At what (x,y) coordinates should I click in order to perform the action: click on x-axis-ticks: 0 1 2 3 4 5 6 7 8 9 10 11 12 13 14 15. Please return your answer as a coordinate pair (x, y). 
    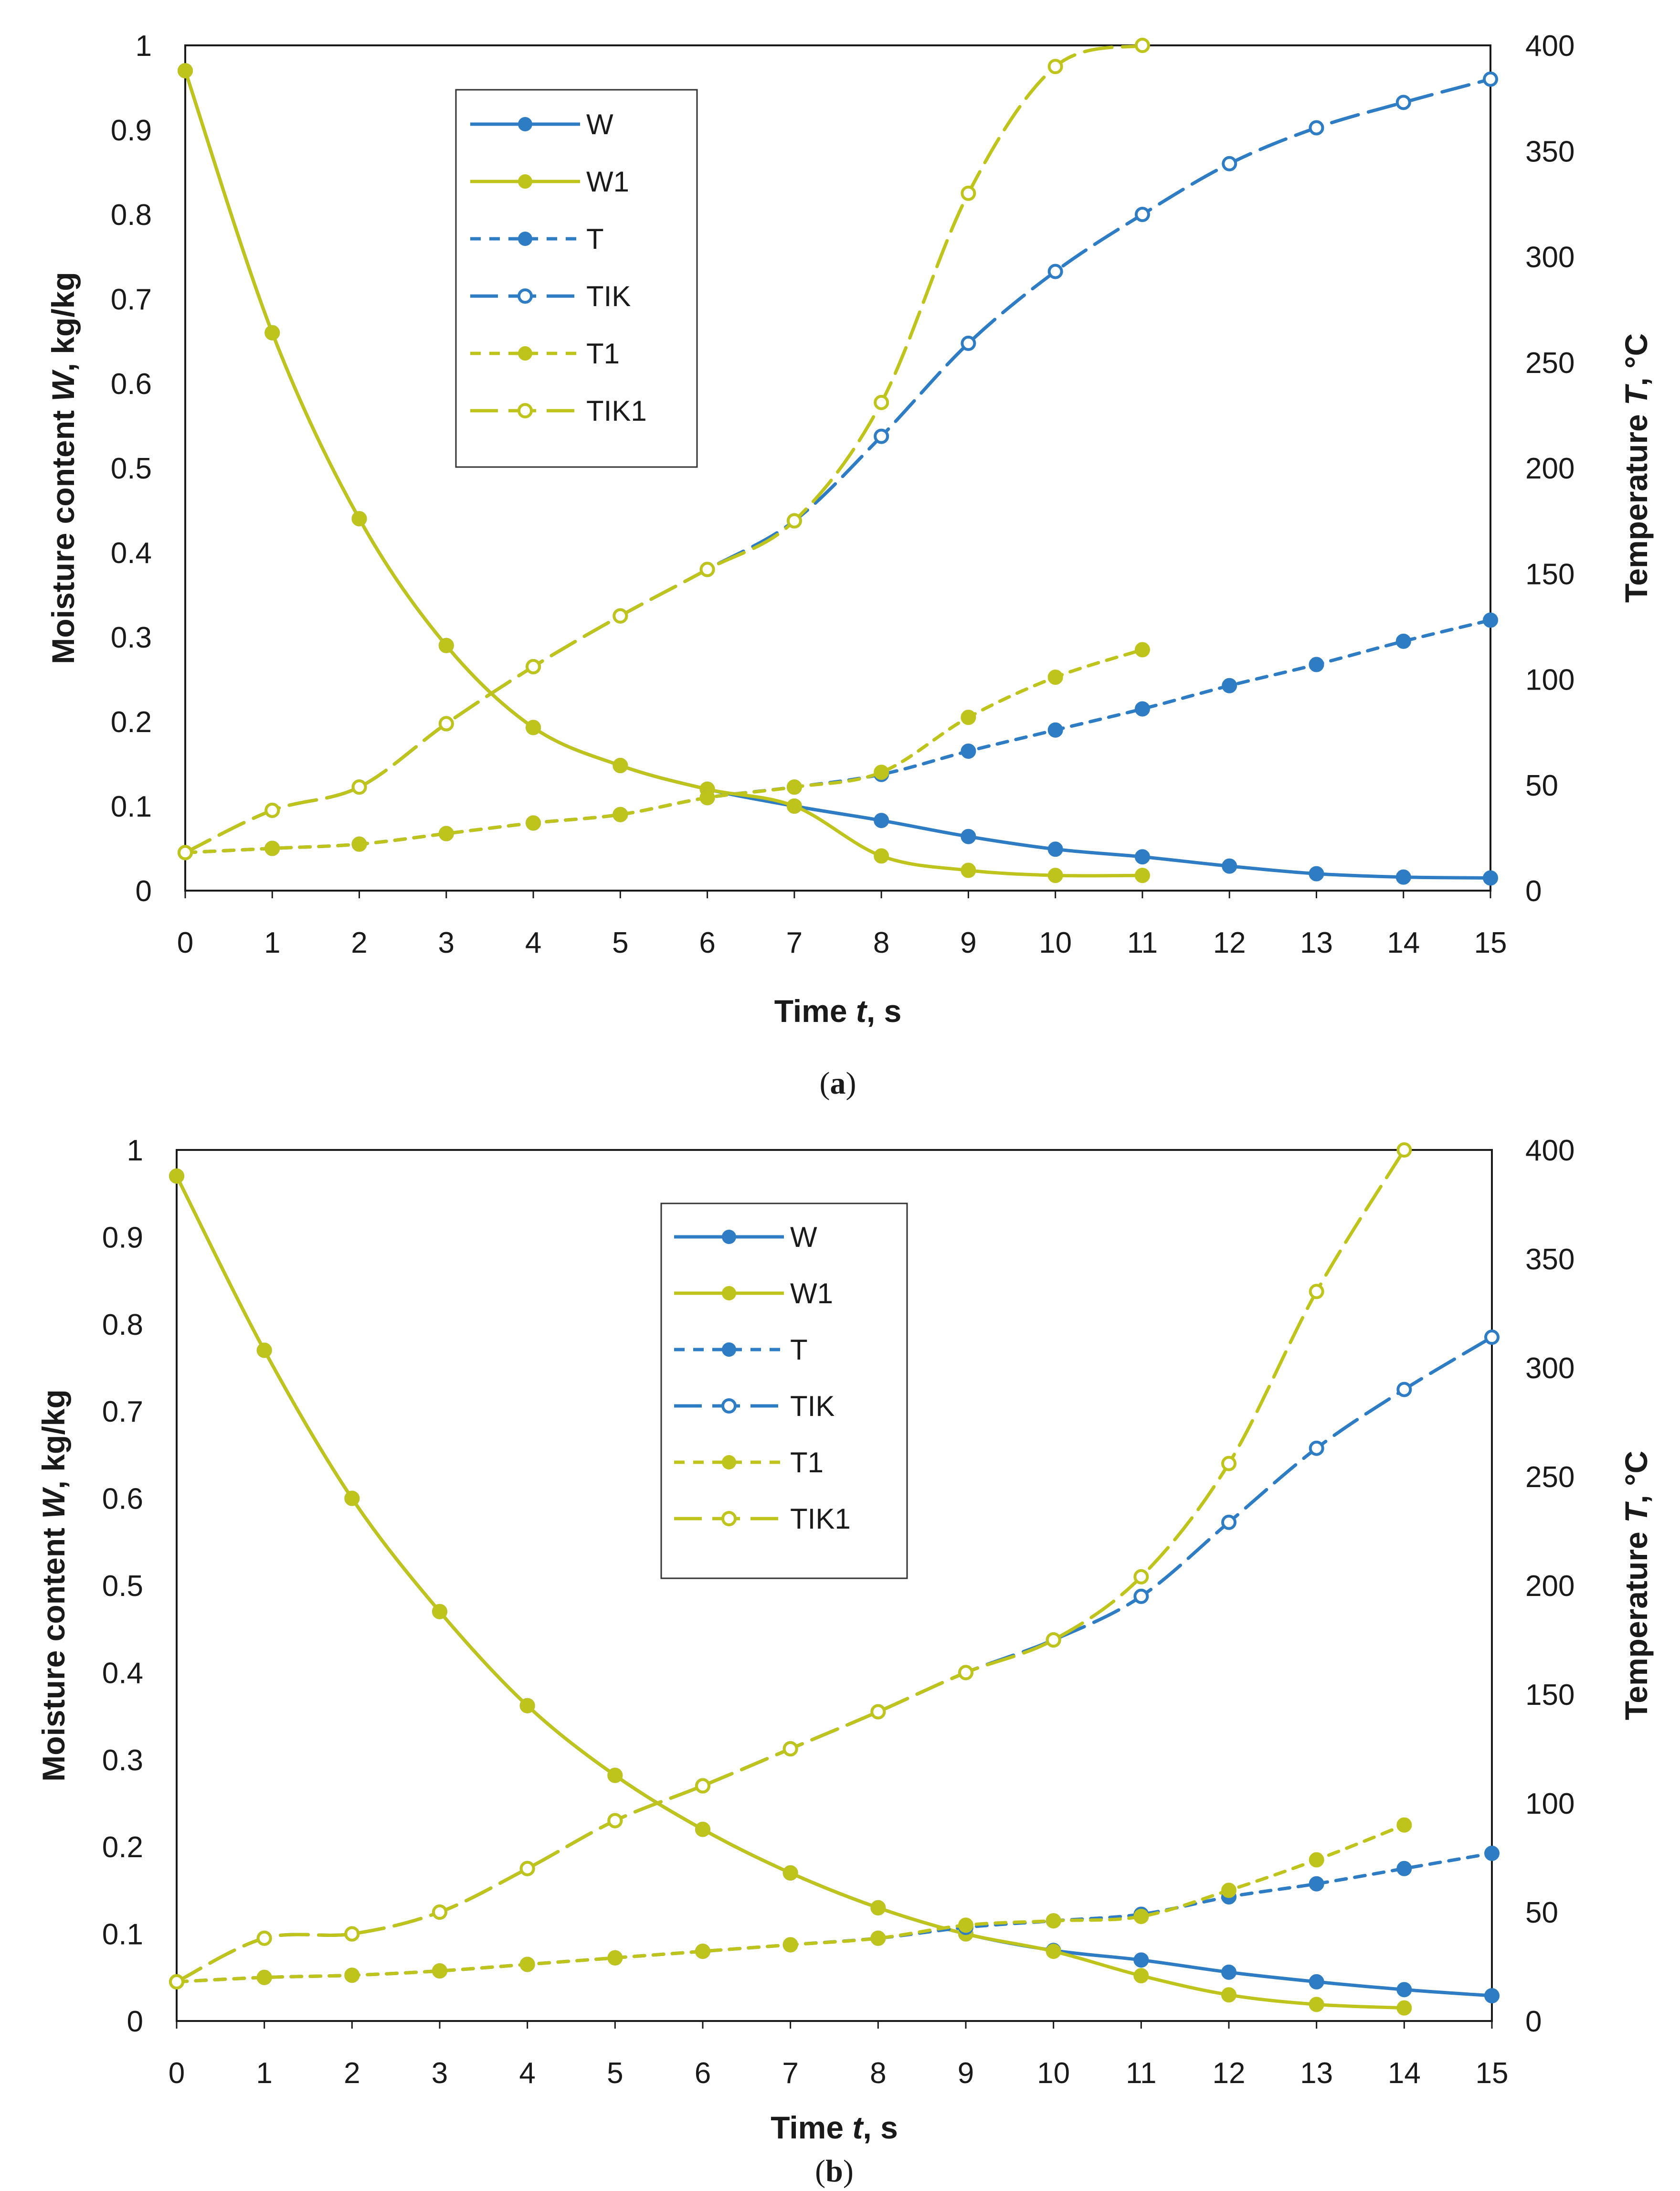
    Looking at the image, I should click on (842, 925).